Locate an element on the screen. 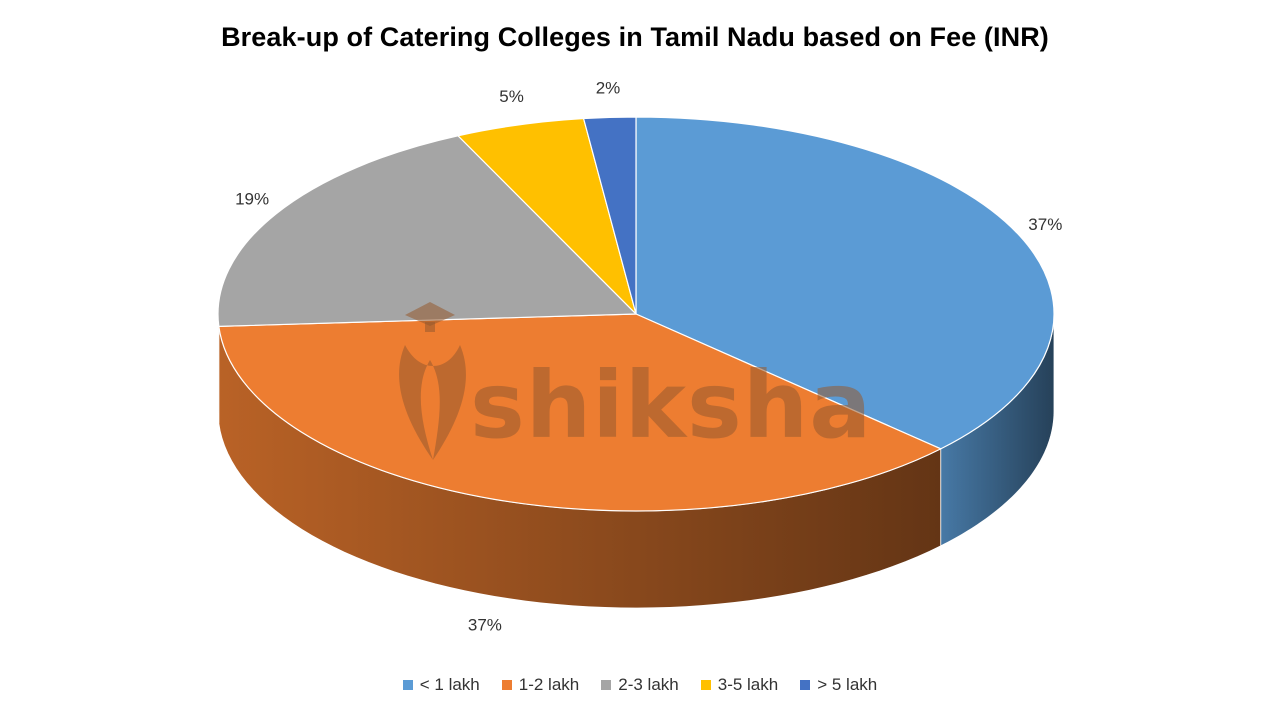  slice-label-0: 37% is located at coordinates (1045, 224).